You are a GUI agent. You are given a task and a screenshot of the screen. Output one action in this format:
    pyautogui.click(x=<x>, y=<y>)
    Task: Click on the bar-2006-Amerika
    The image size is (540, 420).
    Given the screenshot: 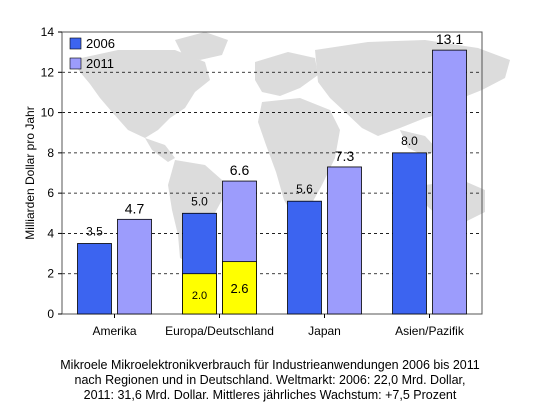 What is the action you would take?
    pyautogui.click(x=94, y=279)
    